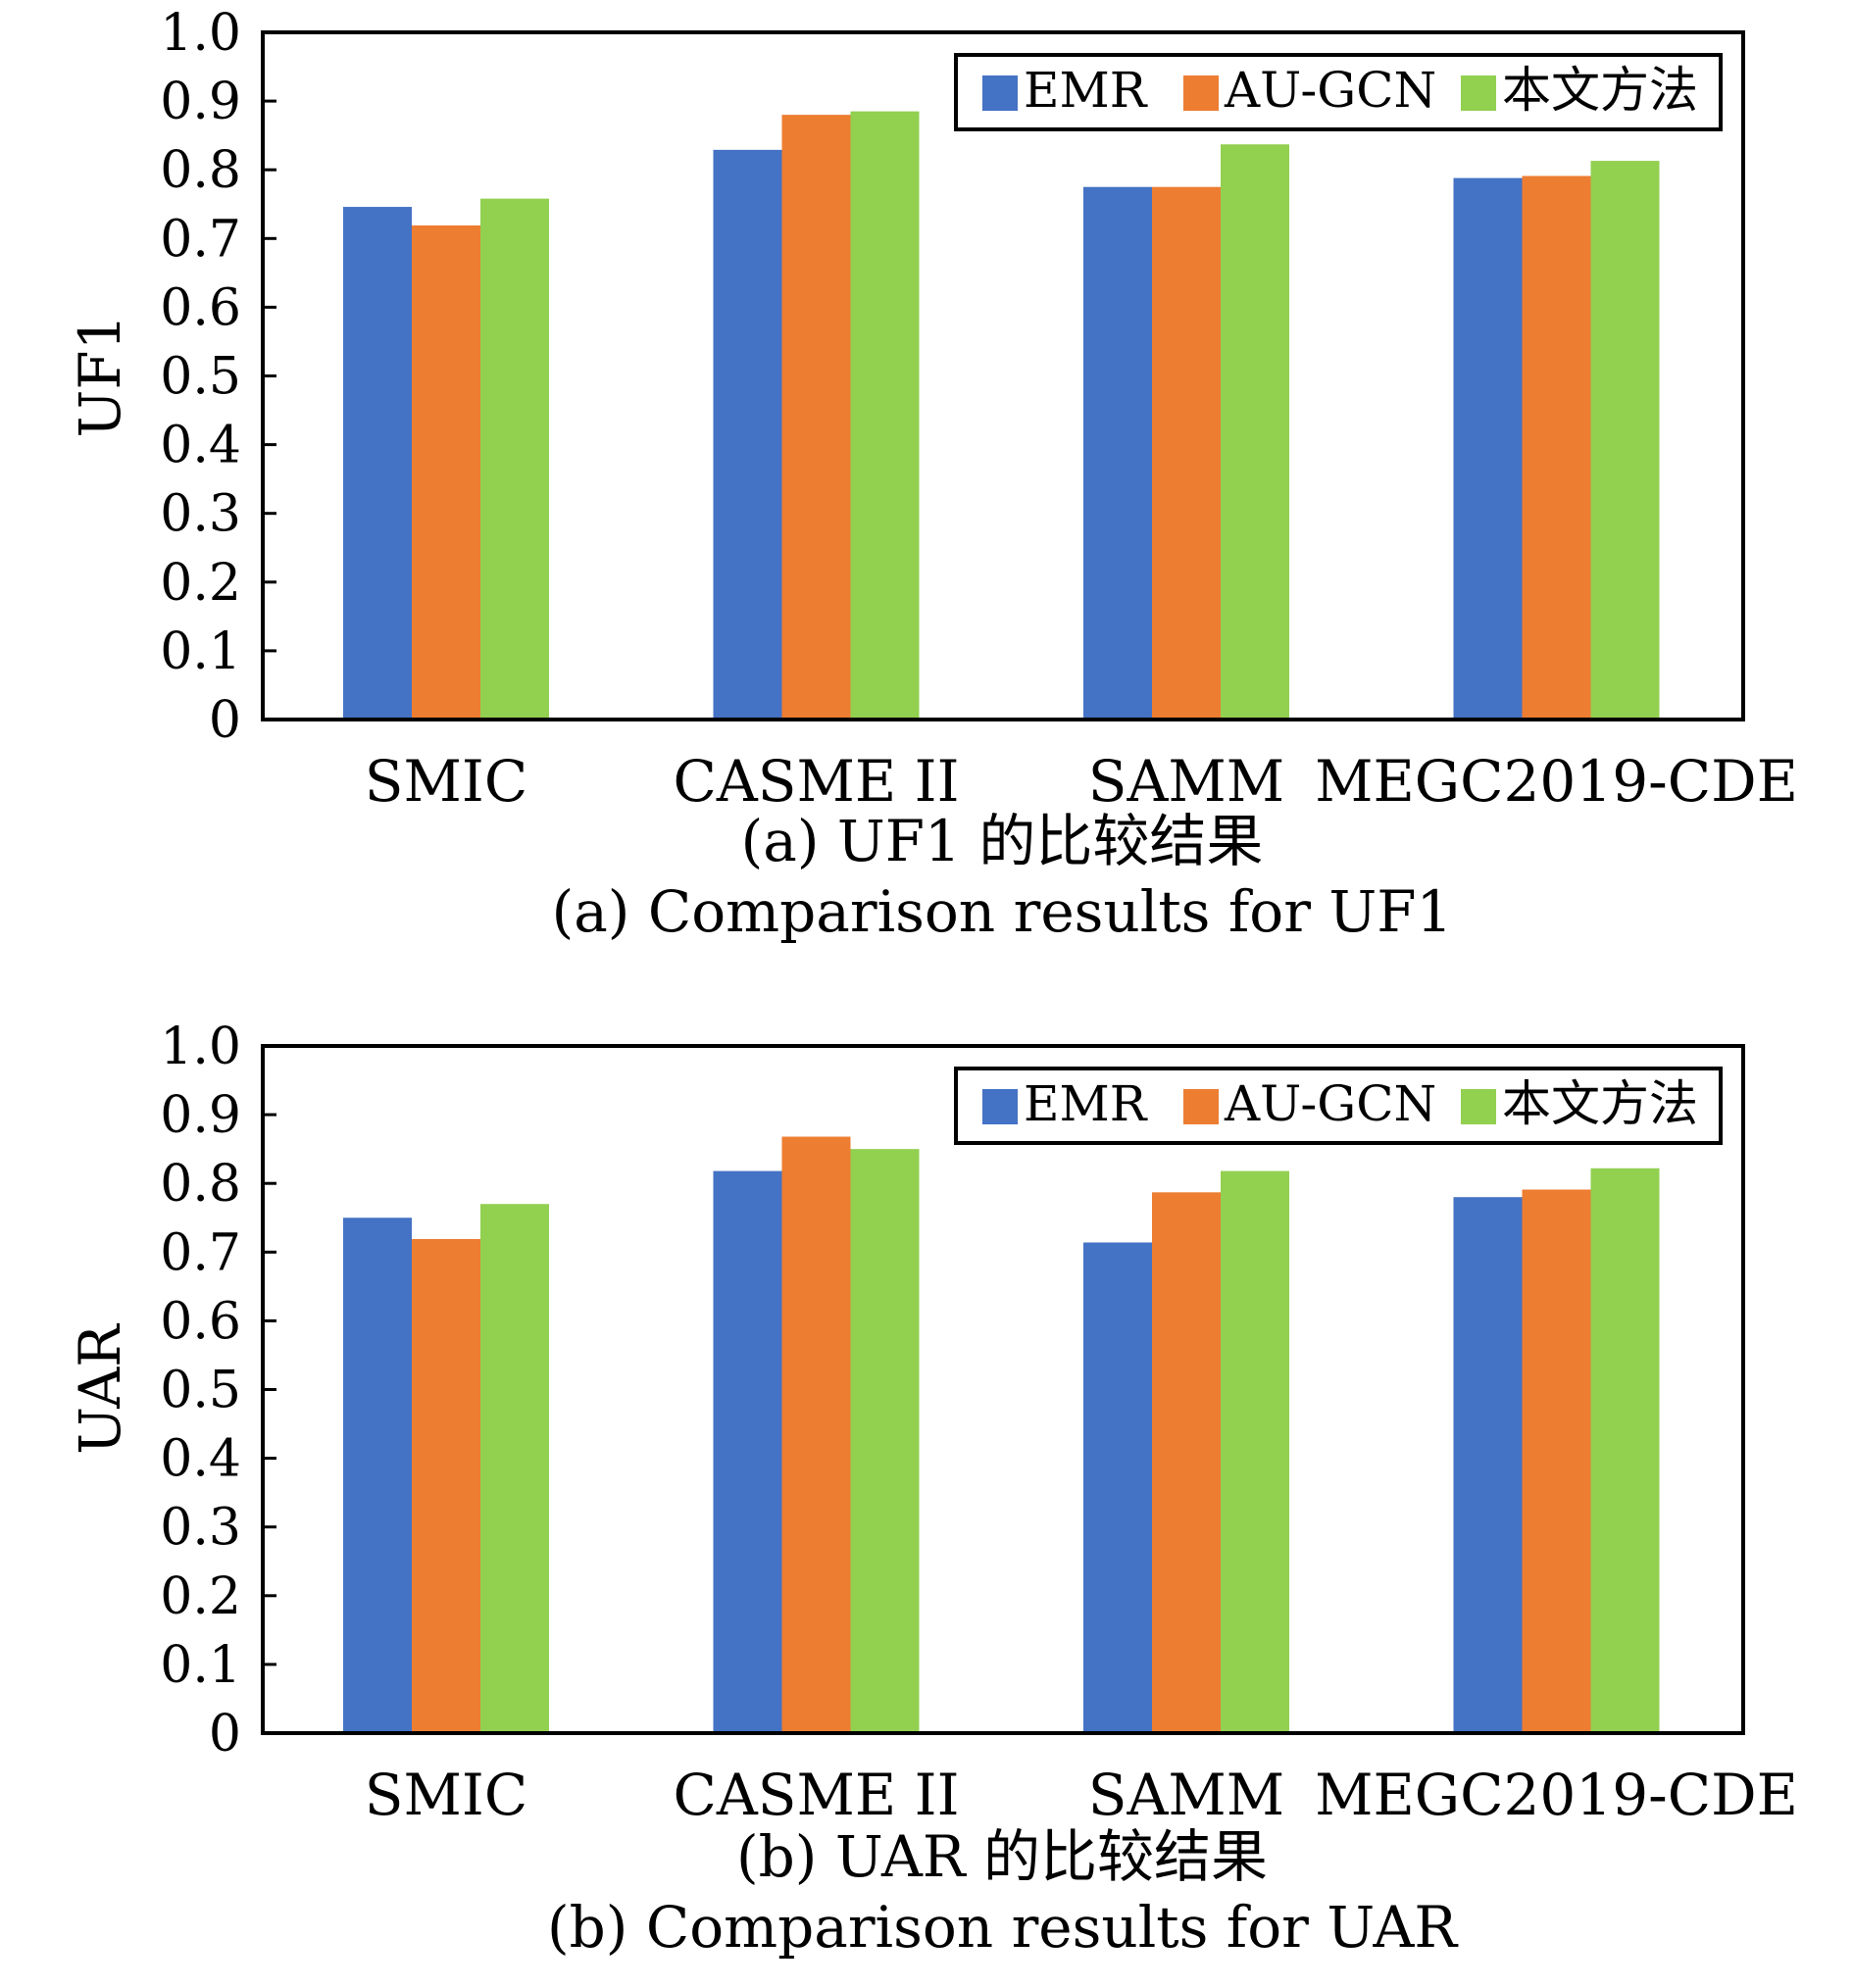 The height and width of the screenshot is (1988, 1853). I want to click on y-axis-label: UAR, so click(100, 1388).